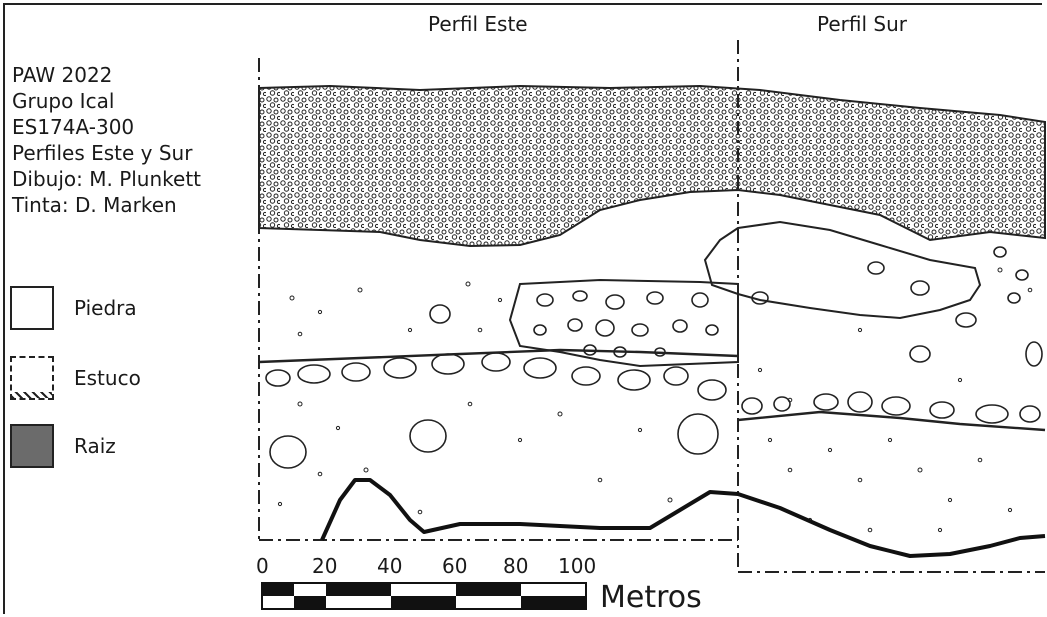 Image resolution: width=1047 pixels, height=617 pixels. What do you see at coordinates (683, 518) in the screenshot?
I see `root-trace` at bounding box center [683, 518].